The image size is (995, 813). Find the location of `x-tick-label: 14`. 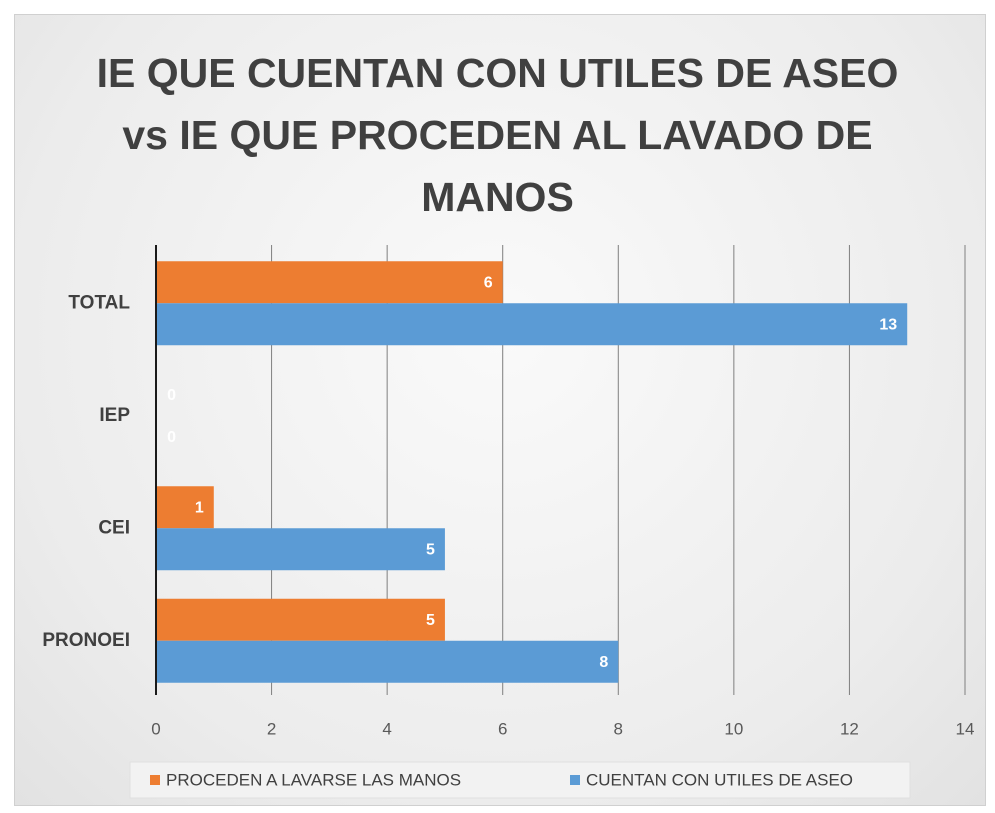

x-tick-label: 14 is located at coordinates (965, 728).